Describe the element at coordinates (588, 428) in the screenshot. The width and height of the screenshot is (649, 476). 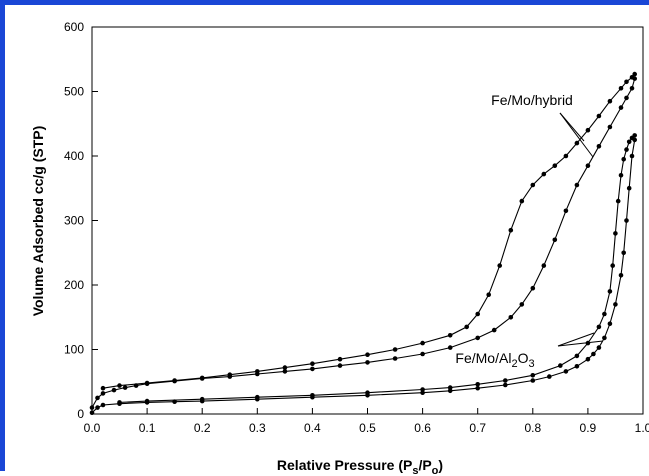
I see `x-tick-label: 0.9` at that location.